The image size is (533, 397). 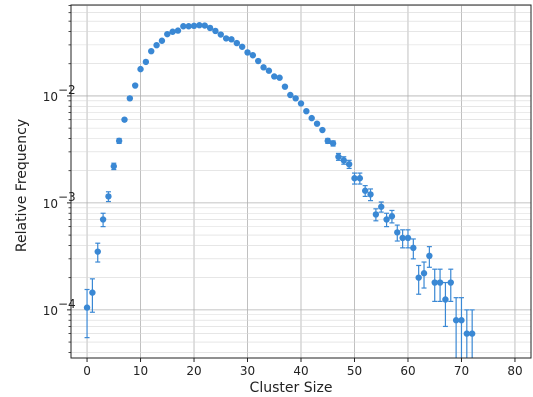 I want to click on x-tick-label: 80, so click(x=514, y=371).